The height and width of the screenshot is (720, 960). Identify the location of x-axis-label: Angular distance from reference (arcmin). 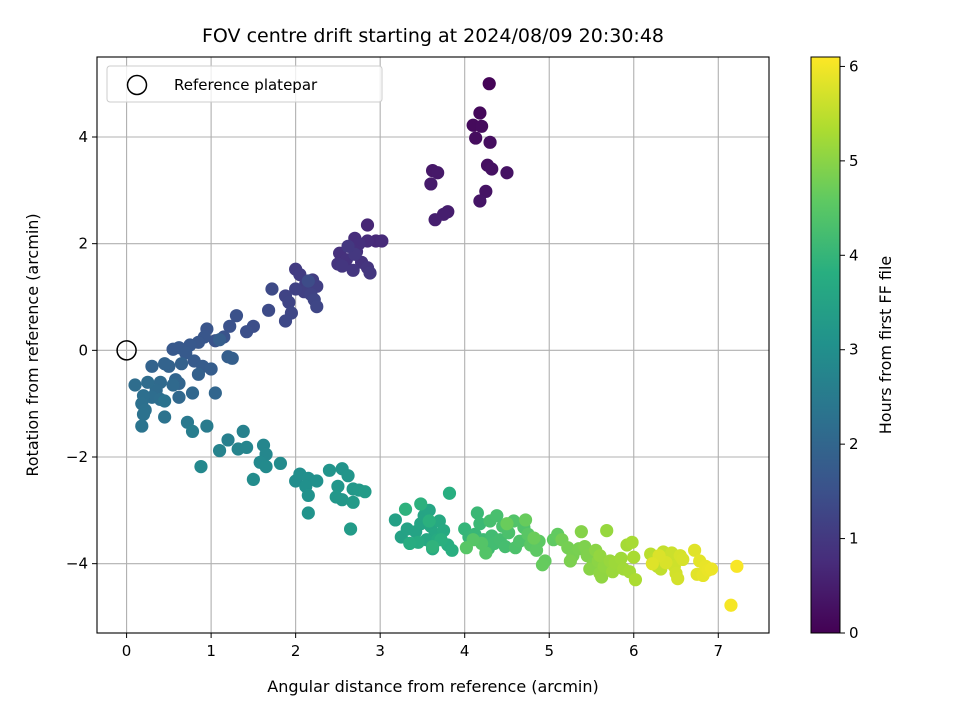
(432, 686).